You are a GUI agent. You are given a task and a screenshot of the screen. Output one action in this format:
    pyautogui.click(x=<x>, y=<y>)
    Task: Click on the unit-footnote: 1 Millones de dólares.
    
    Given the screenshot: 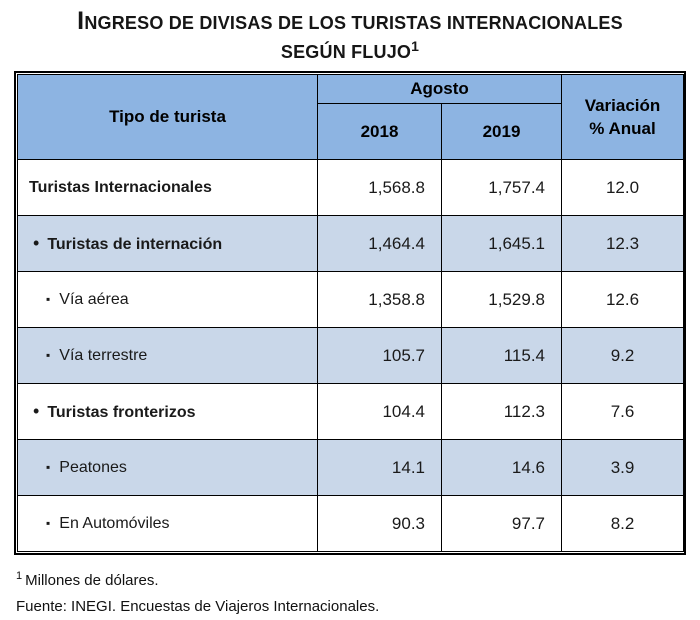 What is the action you would take?
    pyautogui.click(x=358, y=578)
    